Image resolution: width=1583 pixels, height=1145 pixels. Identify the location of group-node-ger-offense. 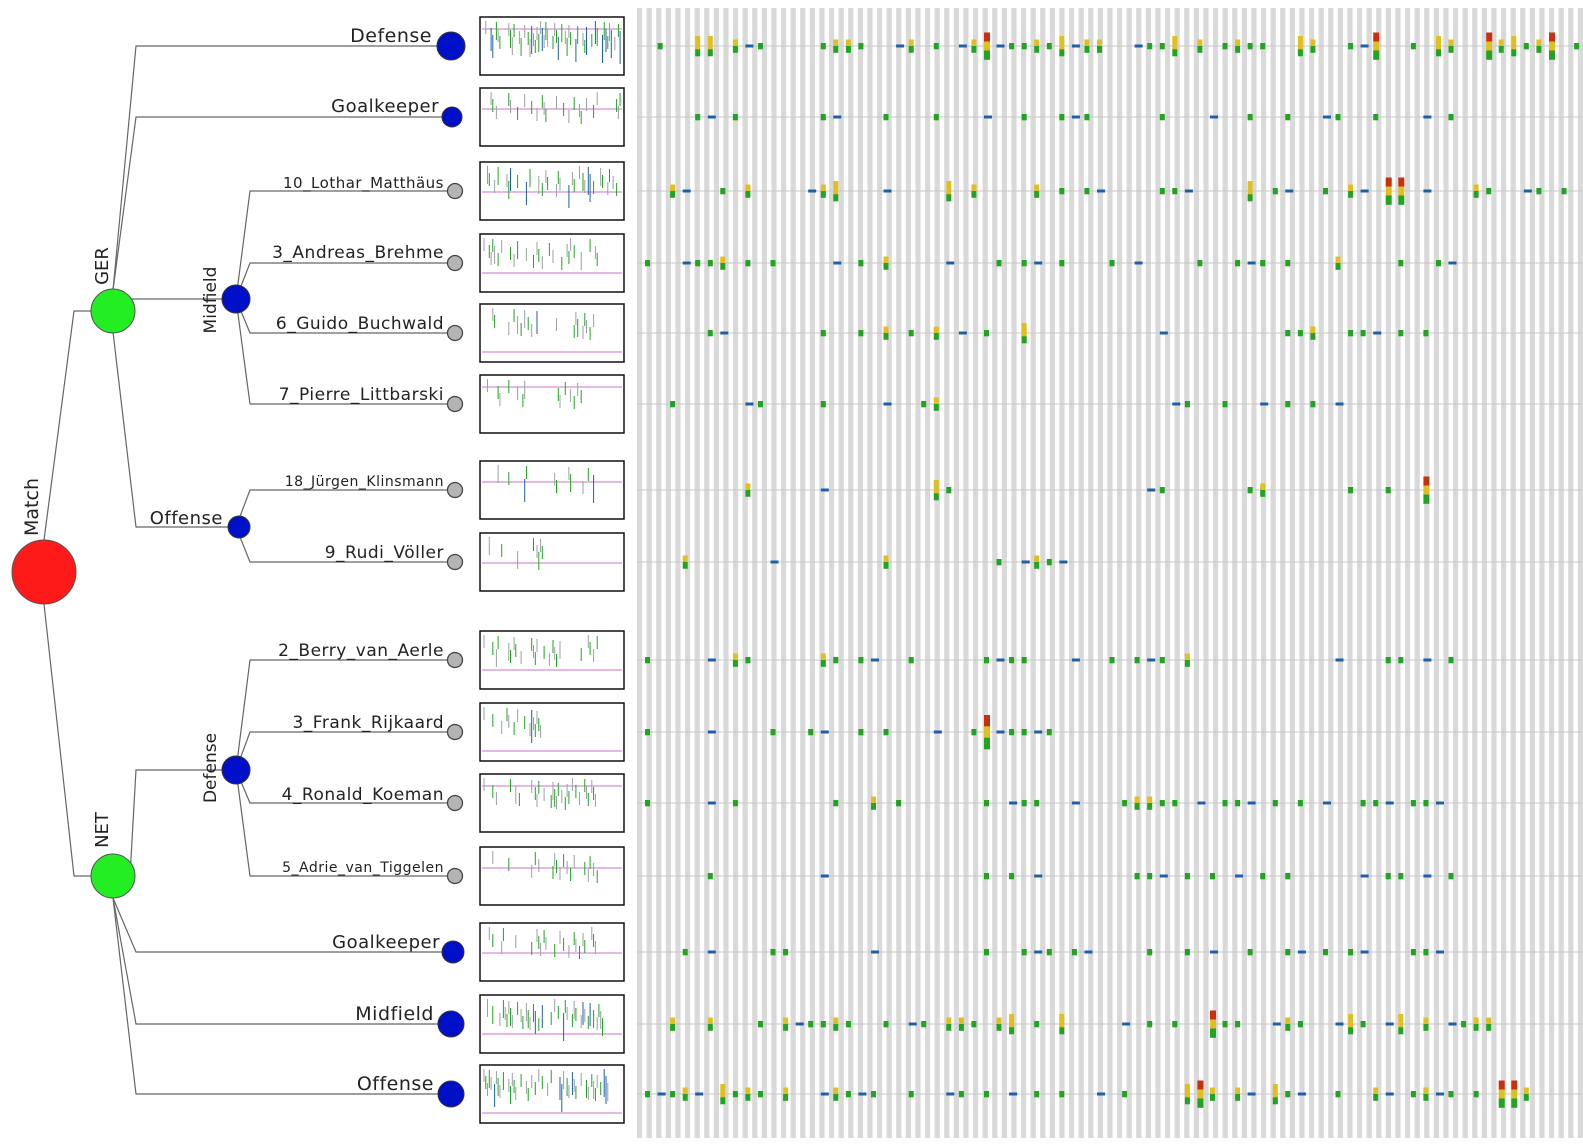
(239, 527).